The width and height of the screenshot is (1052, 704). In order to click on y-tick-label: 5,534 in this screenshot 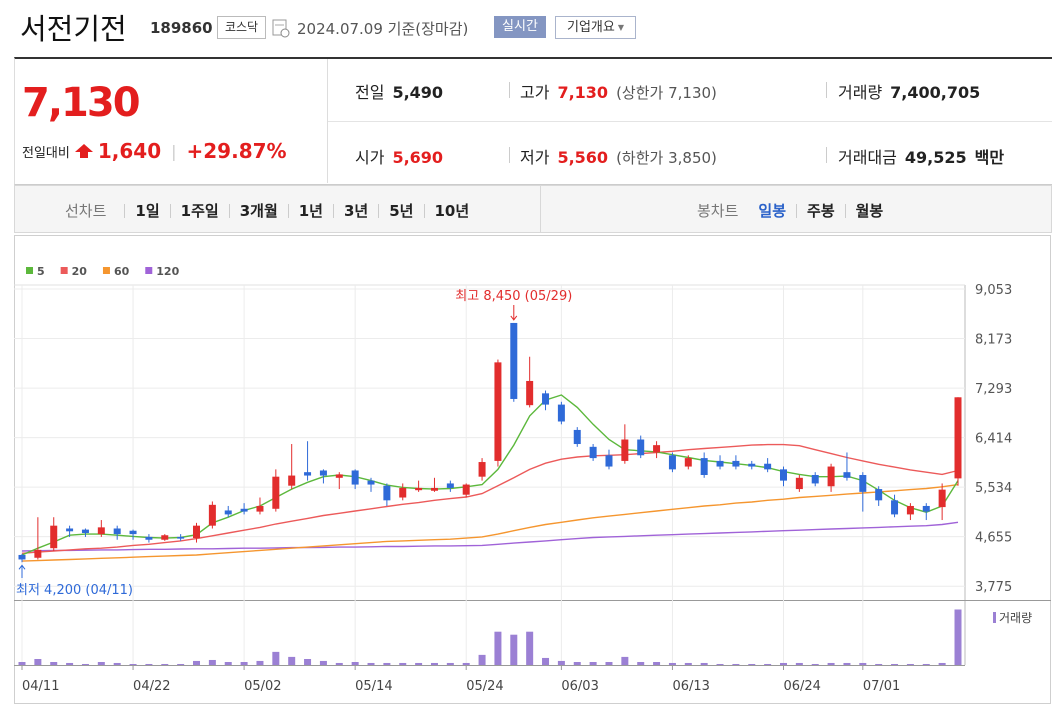, I will do `click(993, 488)`.